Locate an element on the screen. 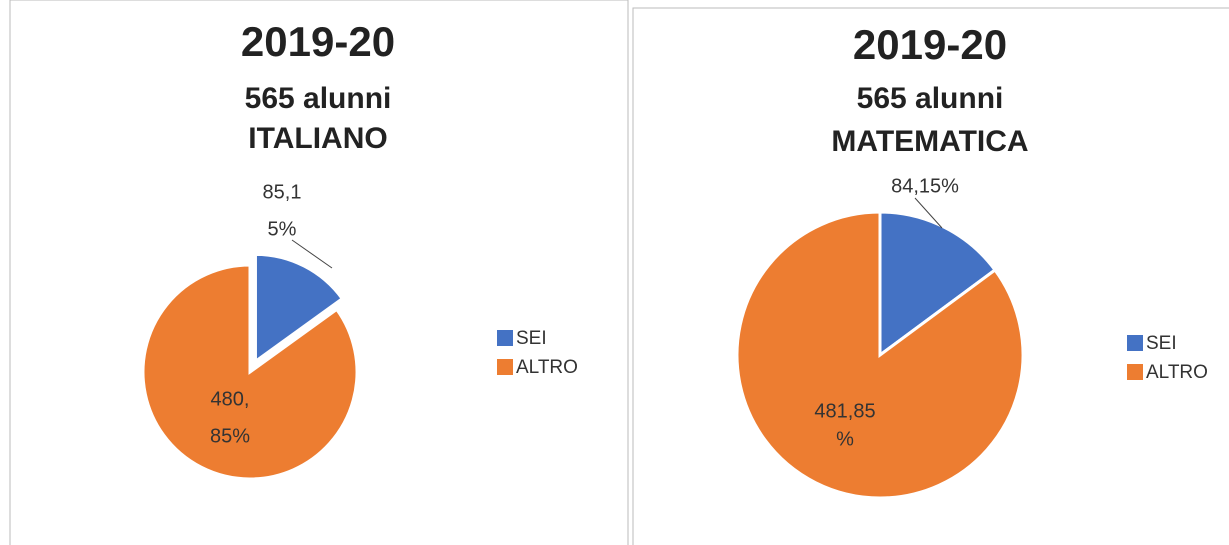  data-label: 480, is located at coordinates (230, 399).